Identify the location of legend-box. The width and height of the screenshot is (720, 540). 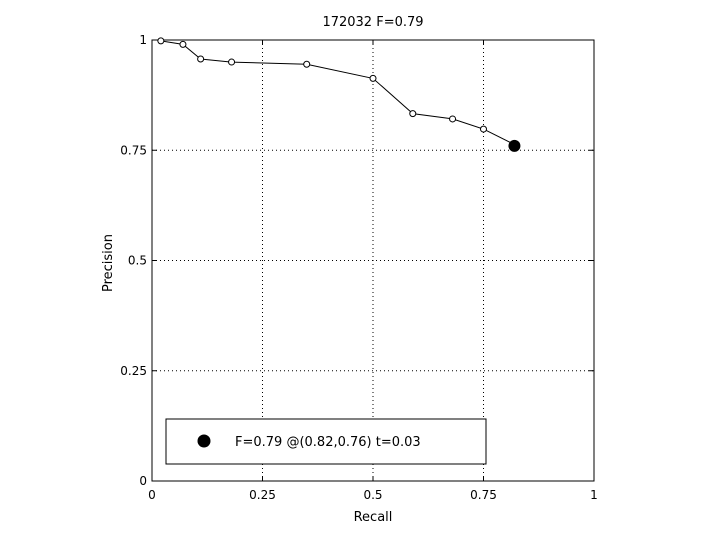
(326, 441).